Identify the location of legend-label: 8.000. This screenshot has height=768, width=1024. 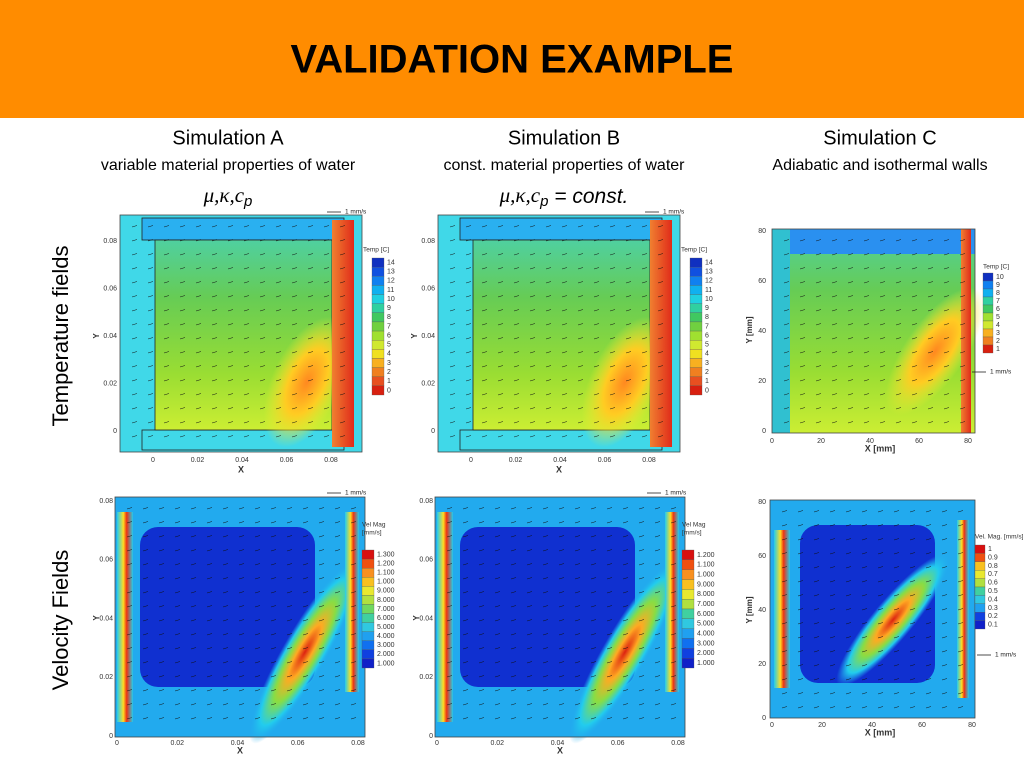
(706, 594).